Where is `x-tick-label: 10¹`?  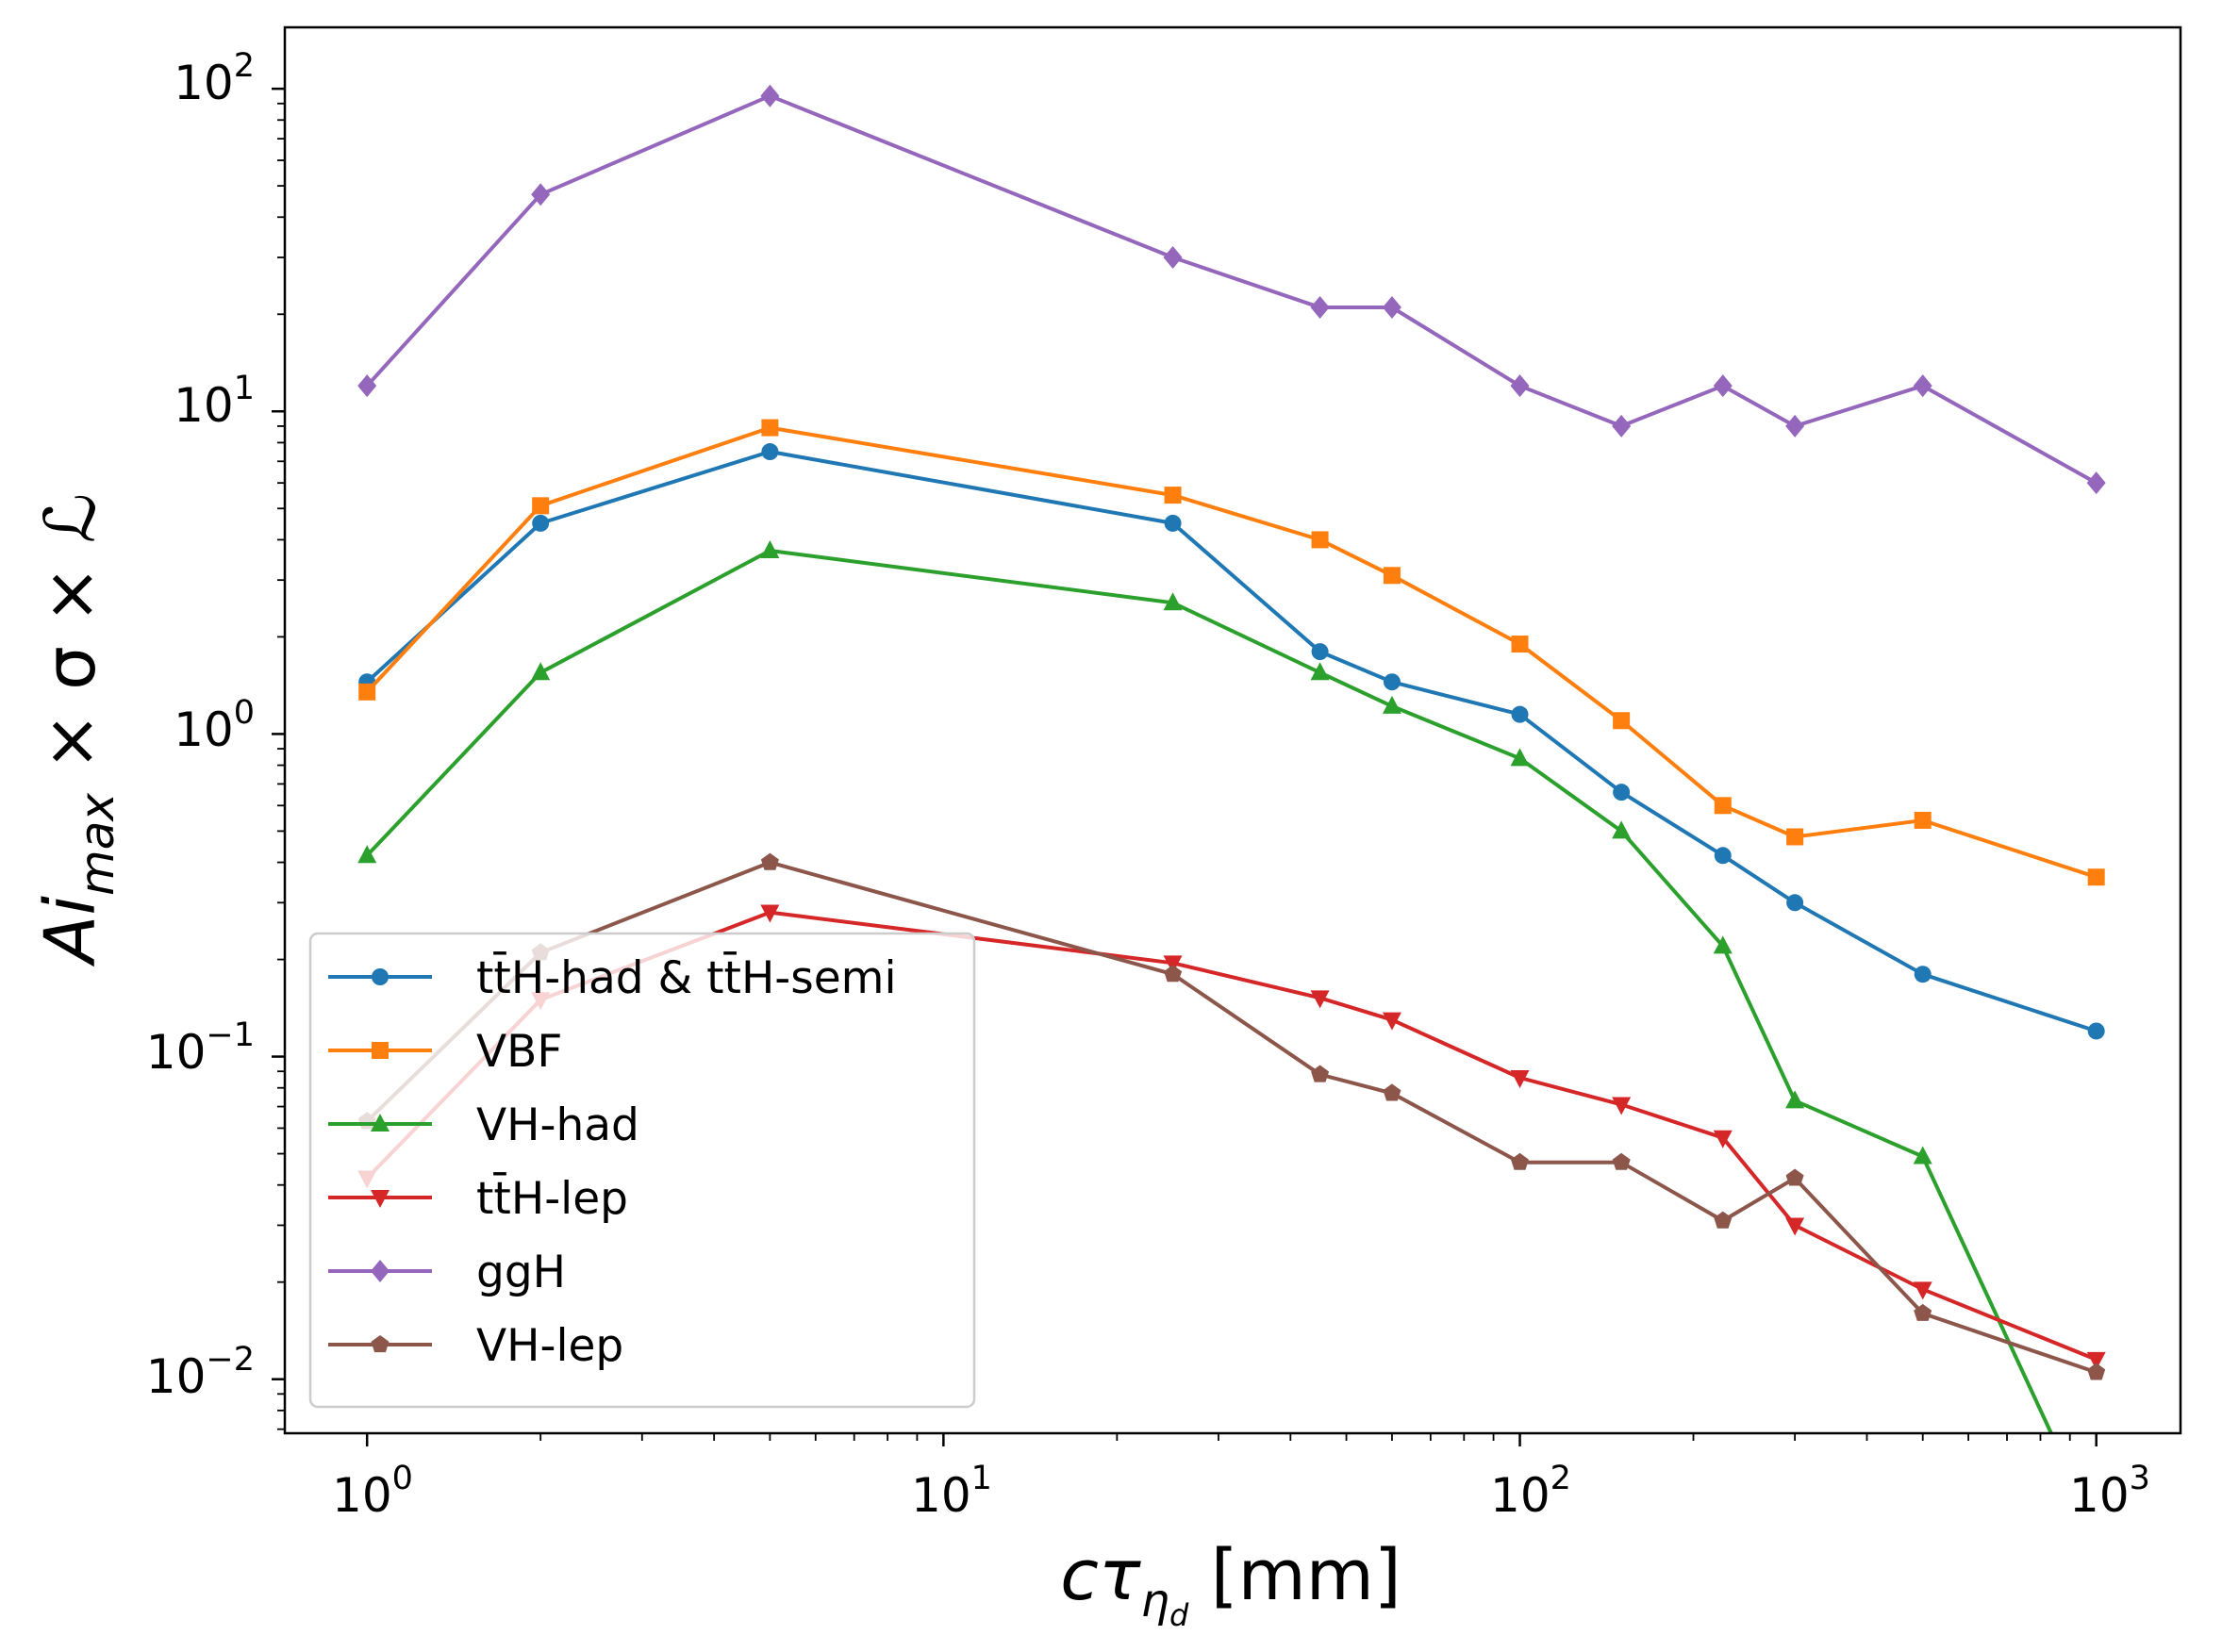 x-tick-label: 10¹ is located at coordinates (951, 1491).